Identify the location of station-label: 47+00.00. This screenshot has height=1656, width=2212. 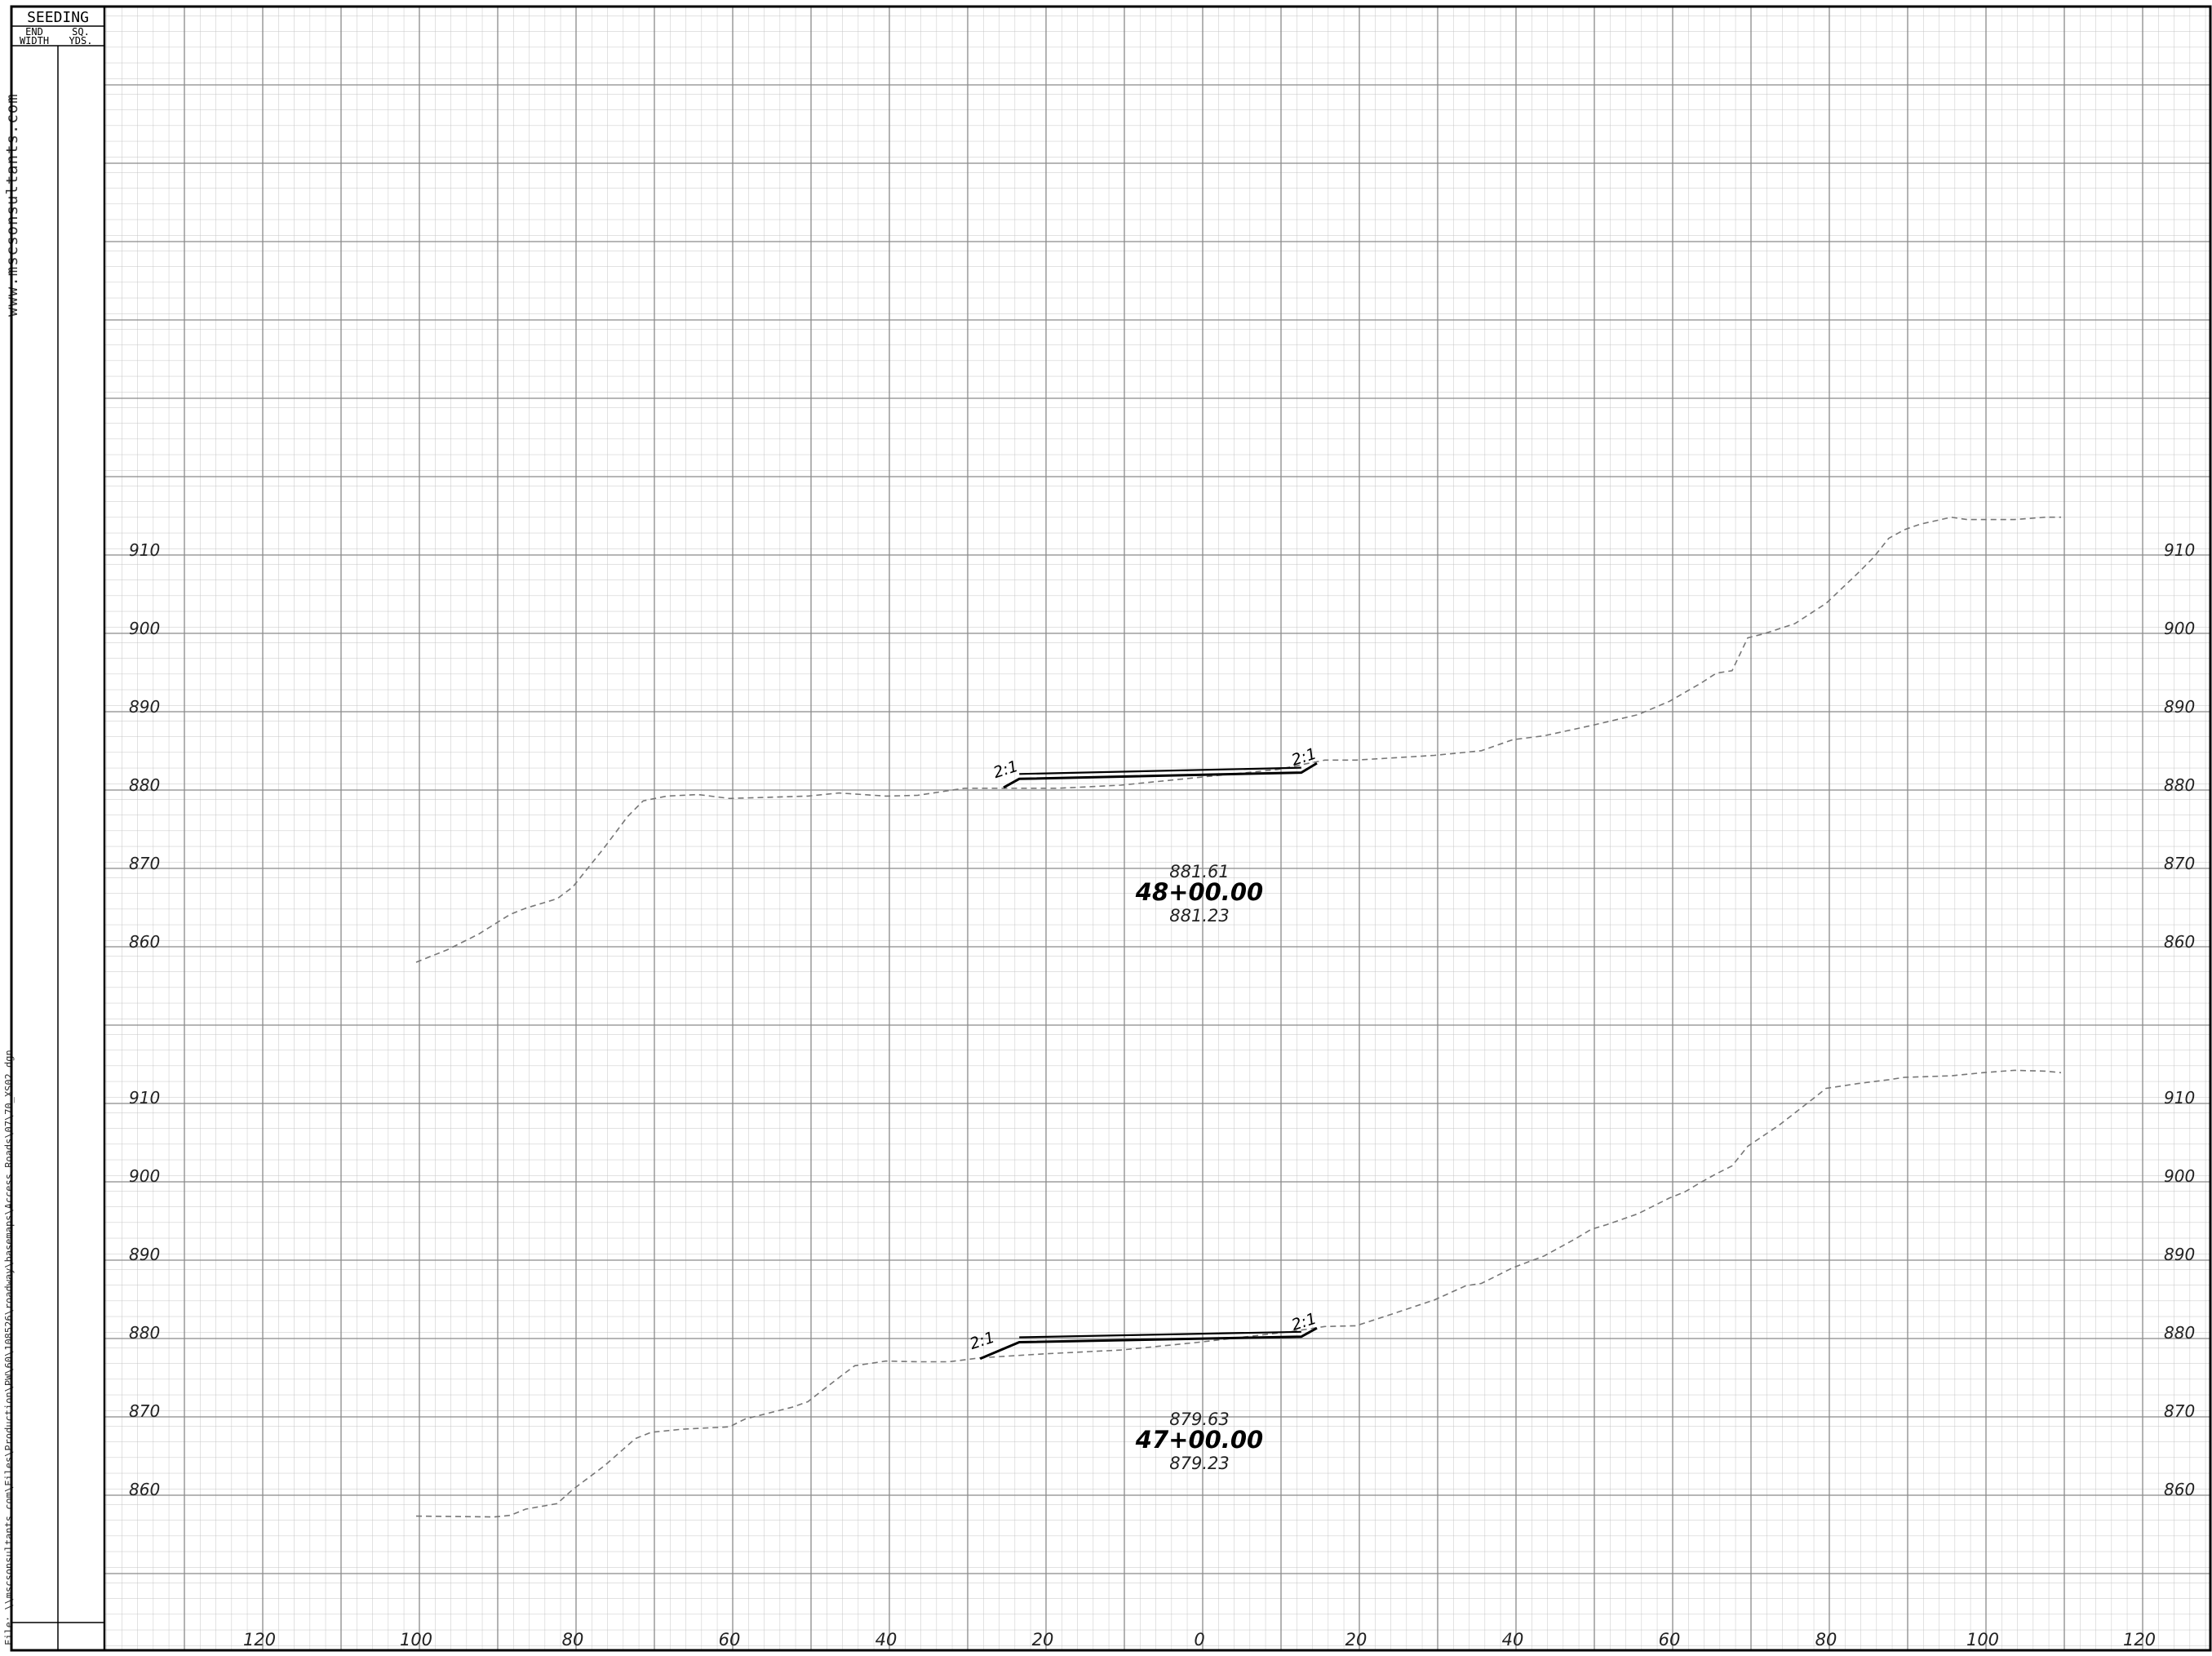
(1199, 1440).